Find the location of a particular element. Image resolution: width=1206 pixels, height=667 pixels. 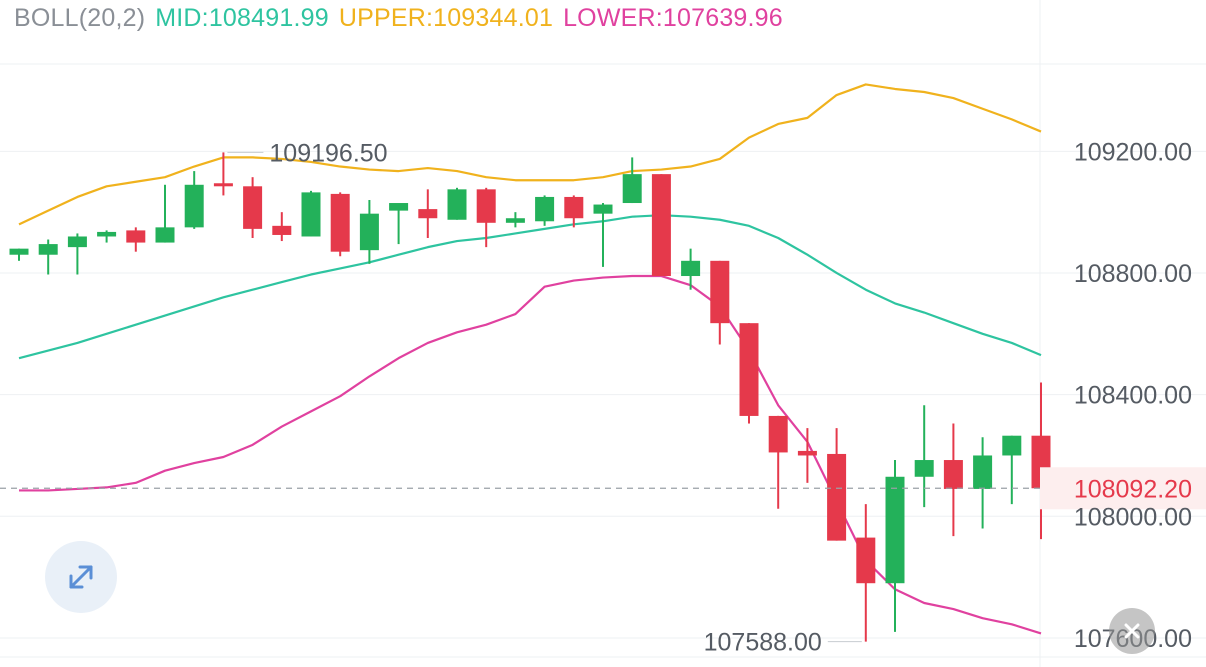

low-price-label: 107588.00 is located at coordinates (763, 643).